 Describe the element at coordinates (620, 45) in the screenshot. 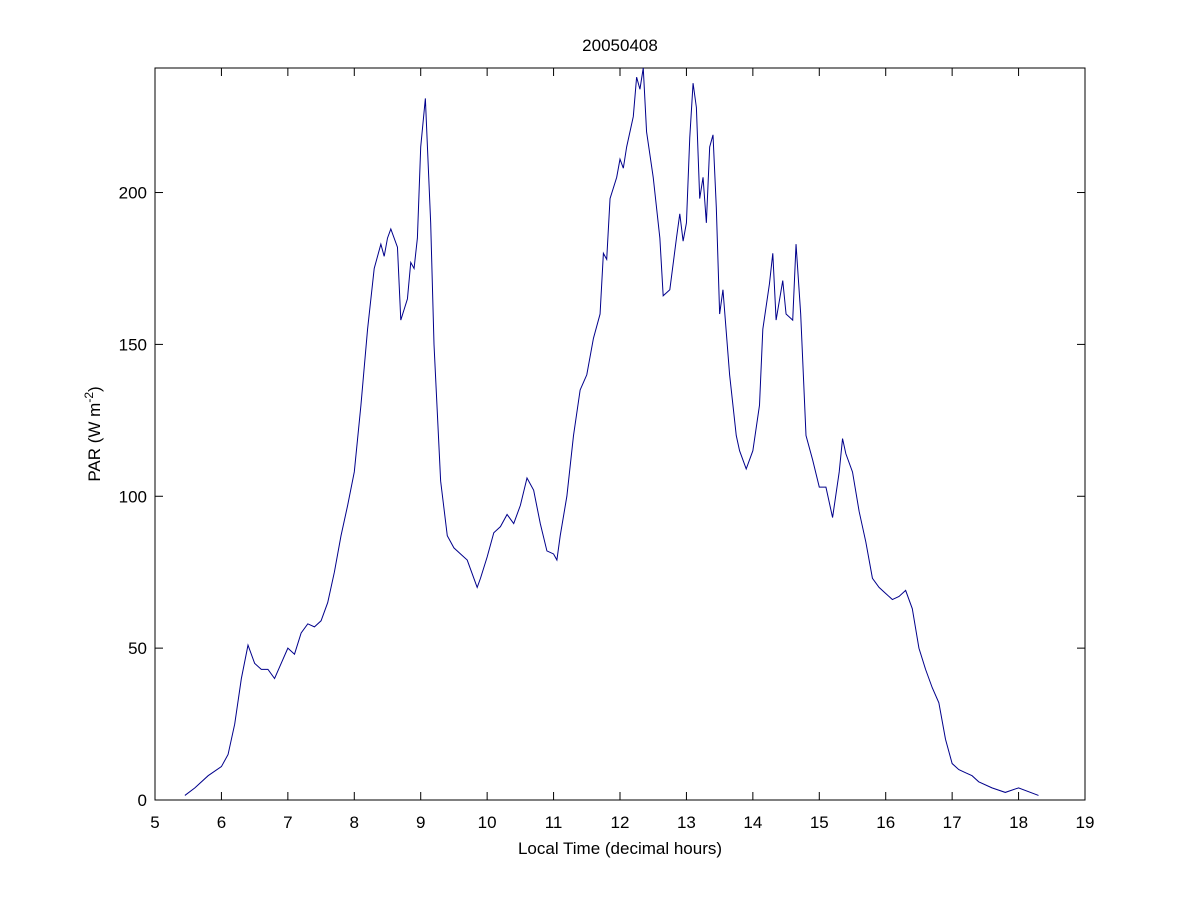

I see `chart-title: 20050408` at that location.